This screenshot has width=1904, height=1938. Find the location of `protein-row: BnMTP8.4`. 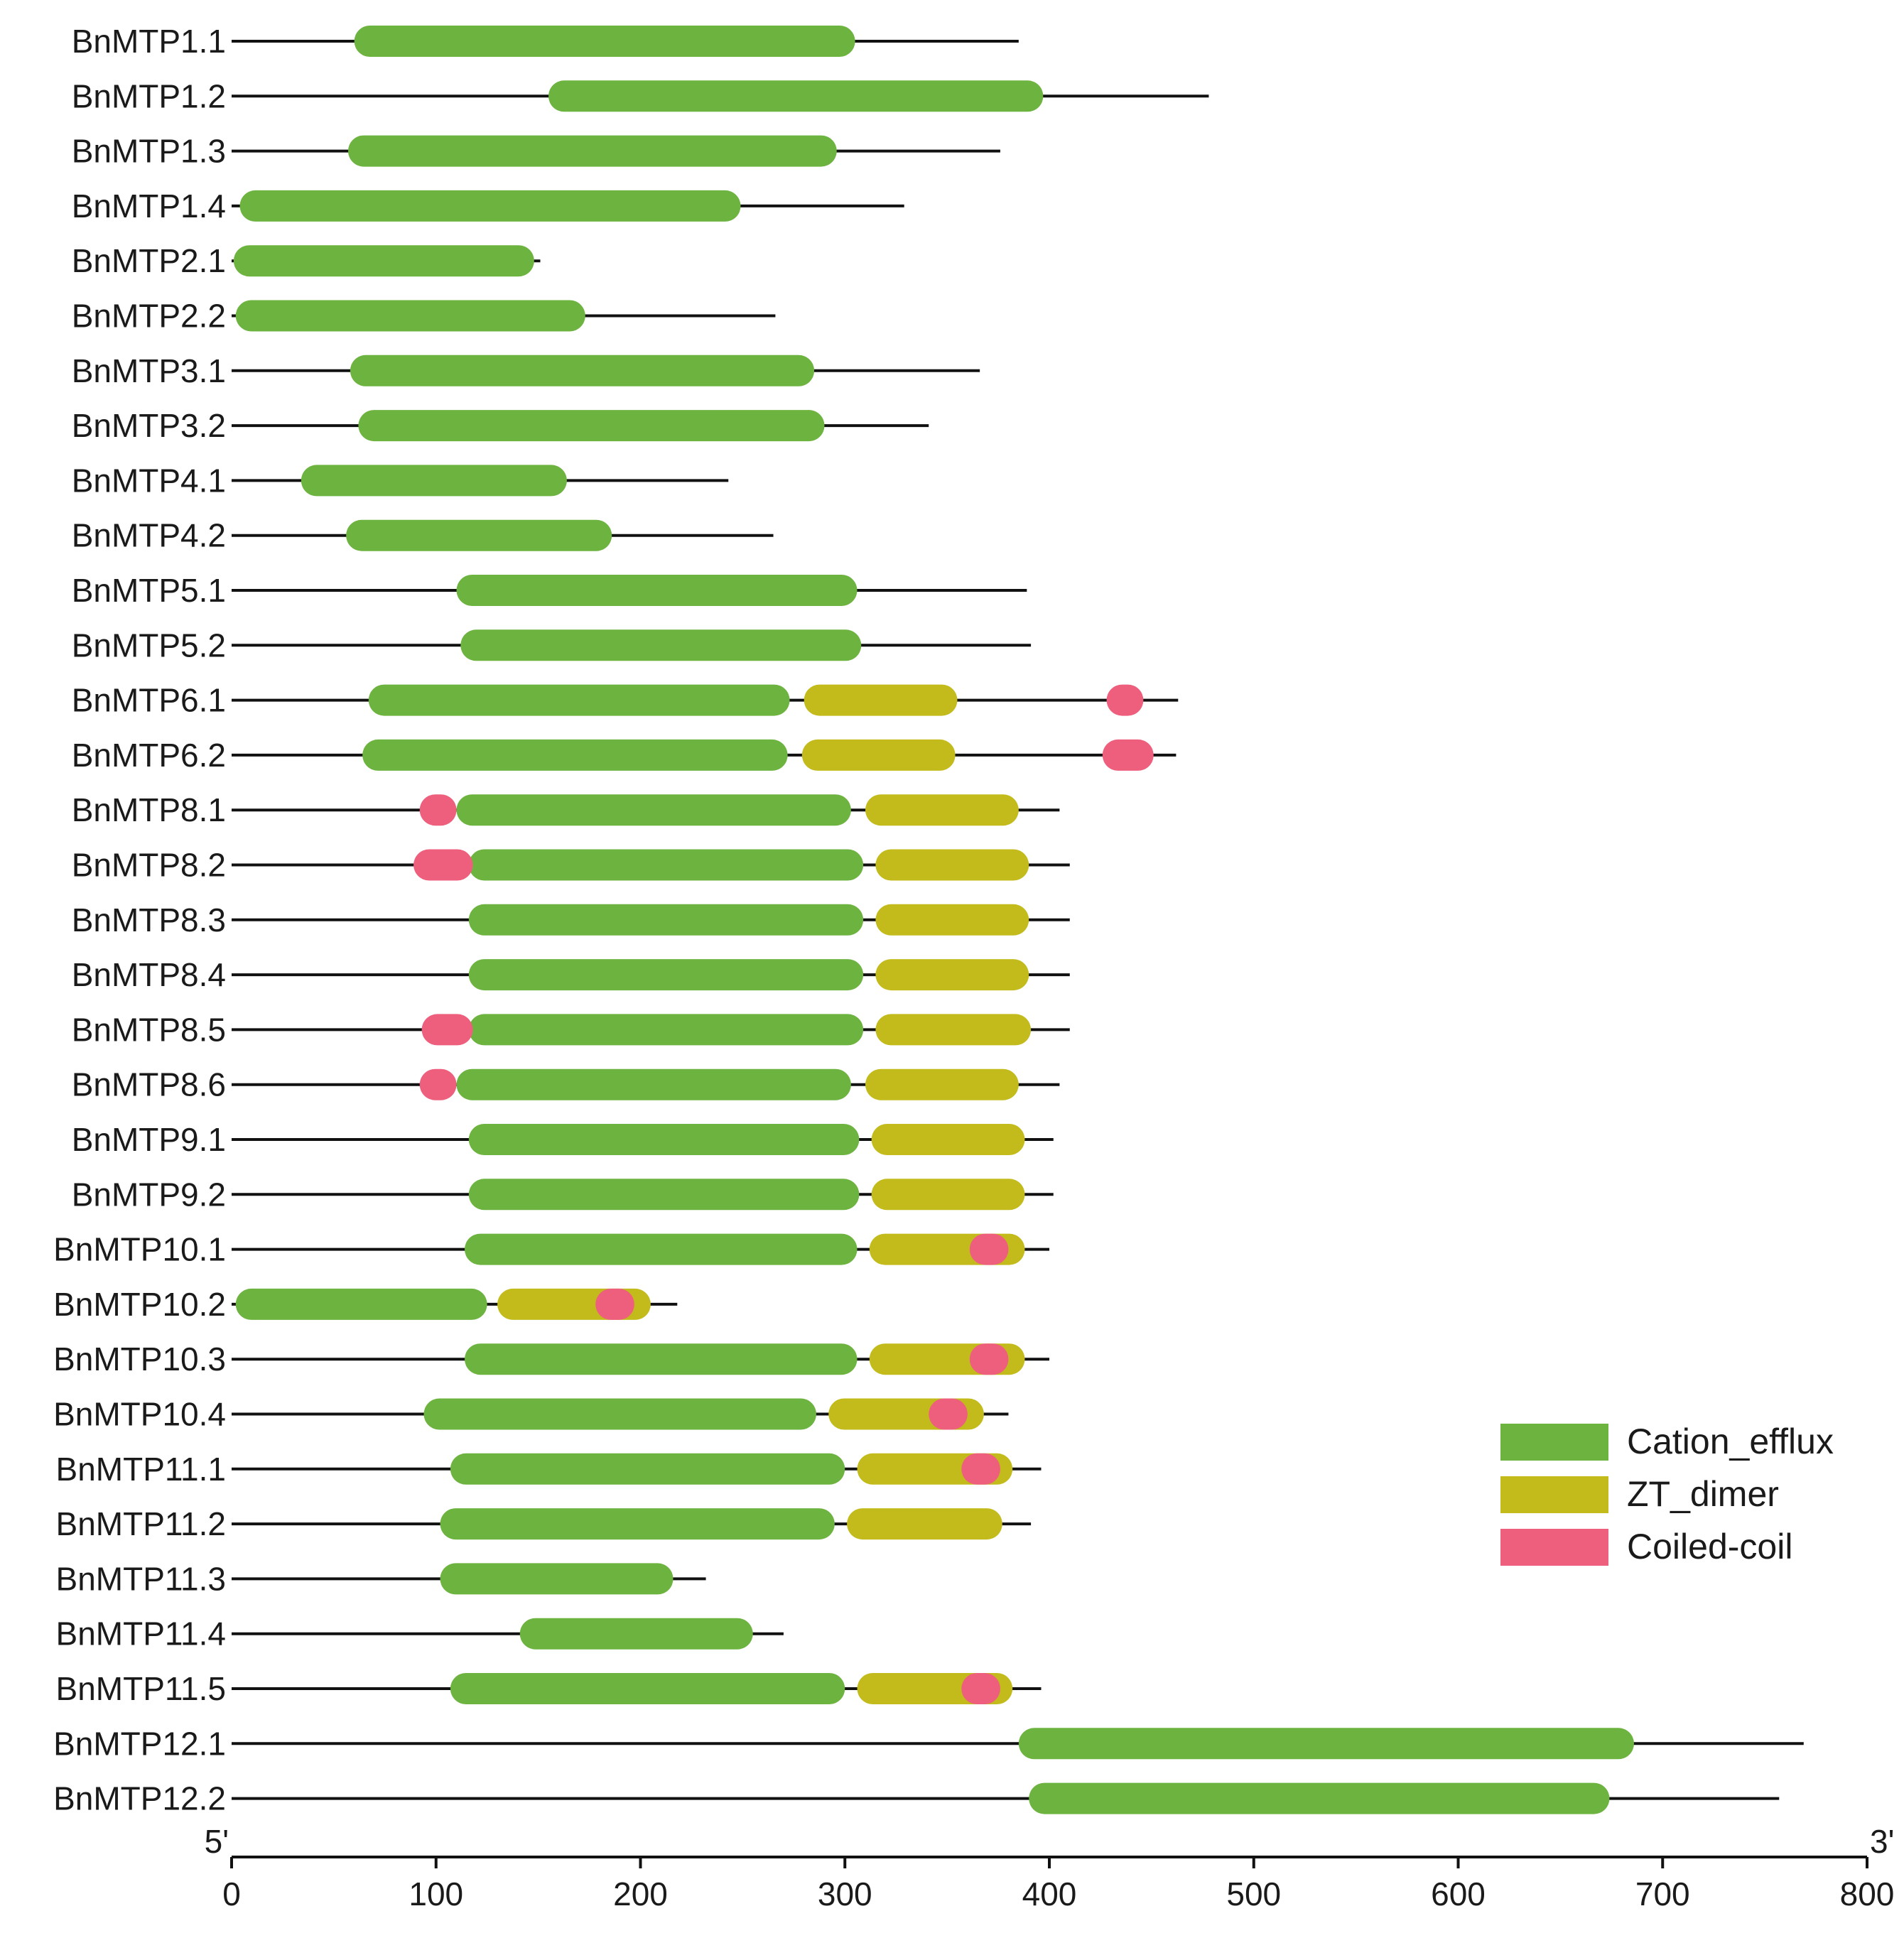

protein-row: BnMTP8.4 is located at coordinates (571, 974).